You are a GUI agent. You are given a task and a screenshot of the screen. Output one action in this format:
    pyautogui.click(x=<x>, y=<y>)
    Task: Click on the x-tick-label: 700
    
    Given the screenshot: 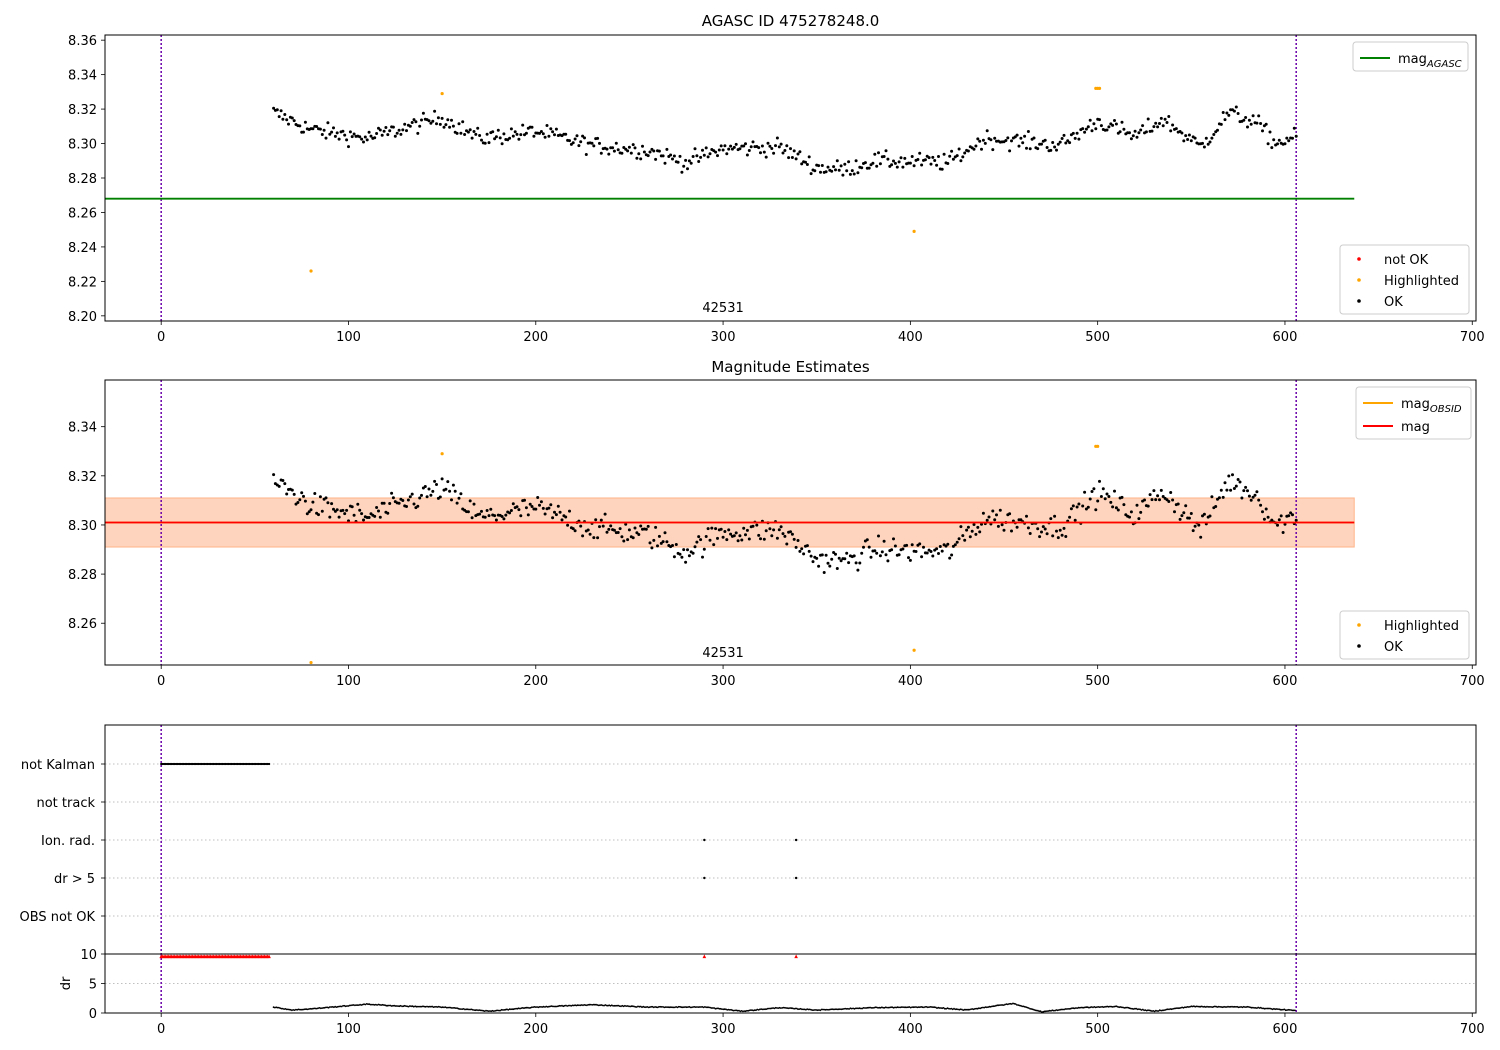 What is the action you would take?
    pyautogui.click(x=1472, y=1029)
    